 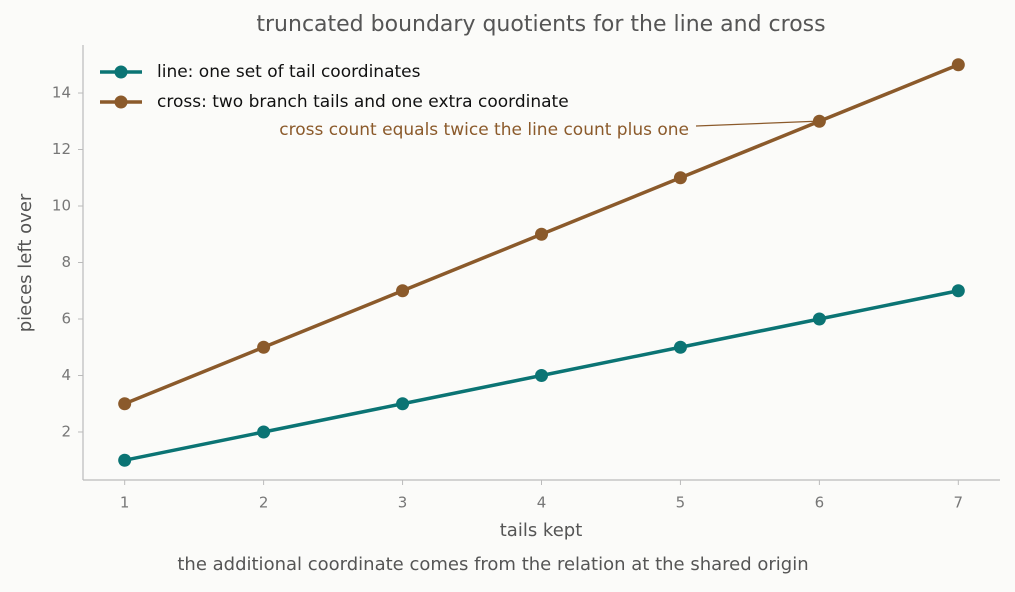 What do you see at coordinates (66, 431) in the screenshot?
I see `y-tick-label: 2` at bounding box center [66, 431].